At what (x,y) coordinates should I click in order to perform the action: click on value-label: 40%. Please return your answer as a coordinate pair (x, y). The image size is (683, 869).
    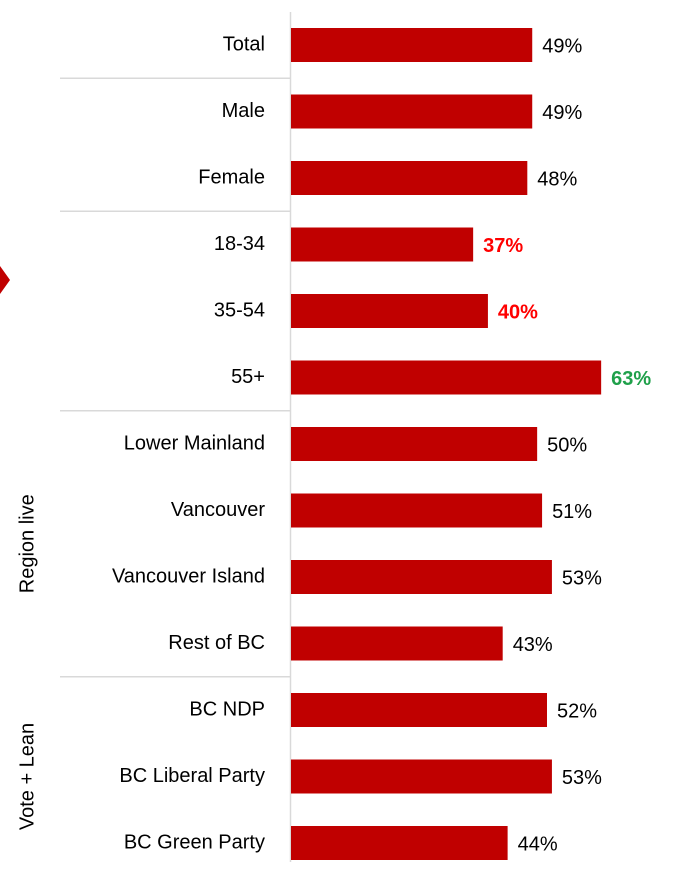
    Looking at the image, I should click on (518, 312).